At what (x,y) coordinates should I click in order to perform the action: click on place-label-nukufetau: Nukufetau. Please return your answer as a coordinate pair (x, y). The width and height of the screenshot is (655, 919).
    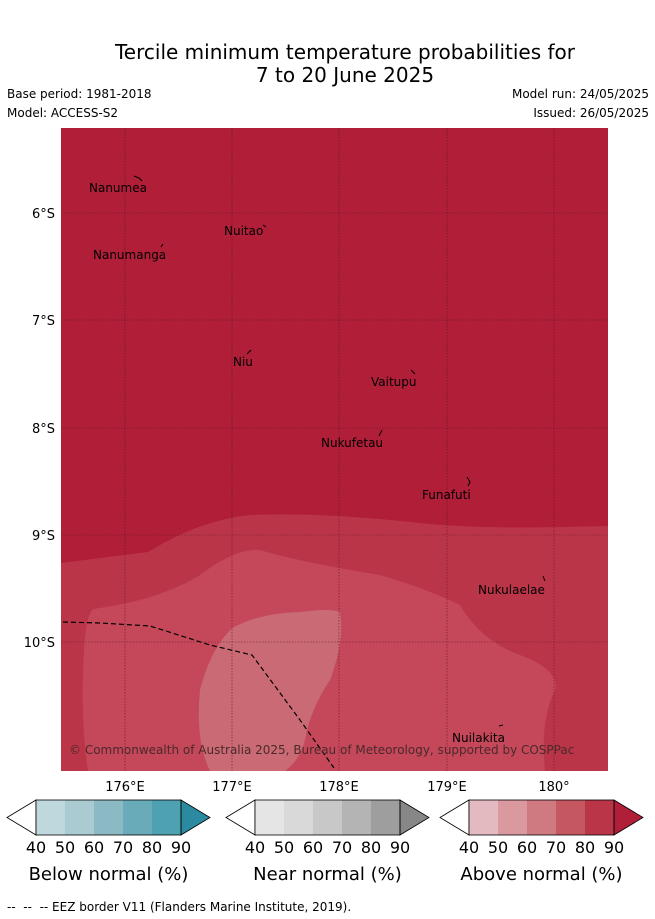
    Looking at the image, I should click on (352, 443).